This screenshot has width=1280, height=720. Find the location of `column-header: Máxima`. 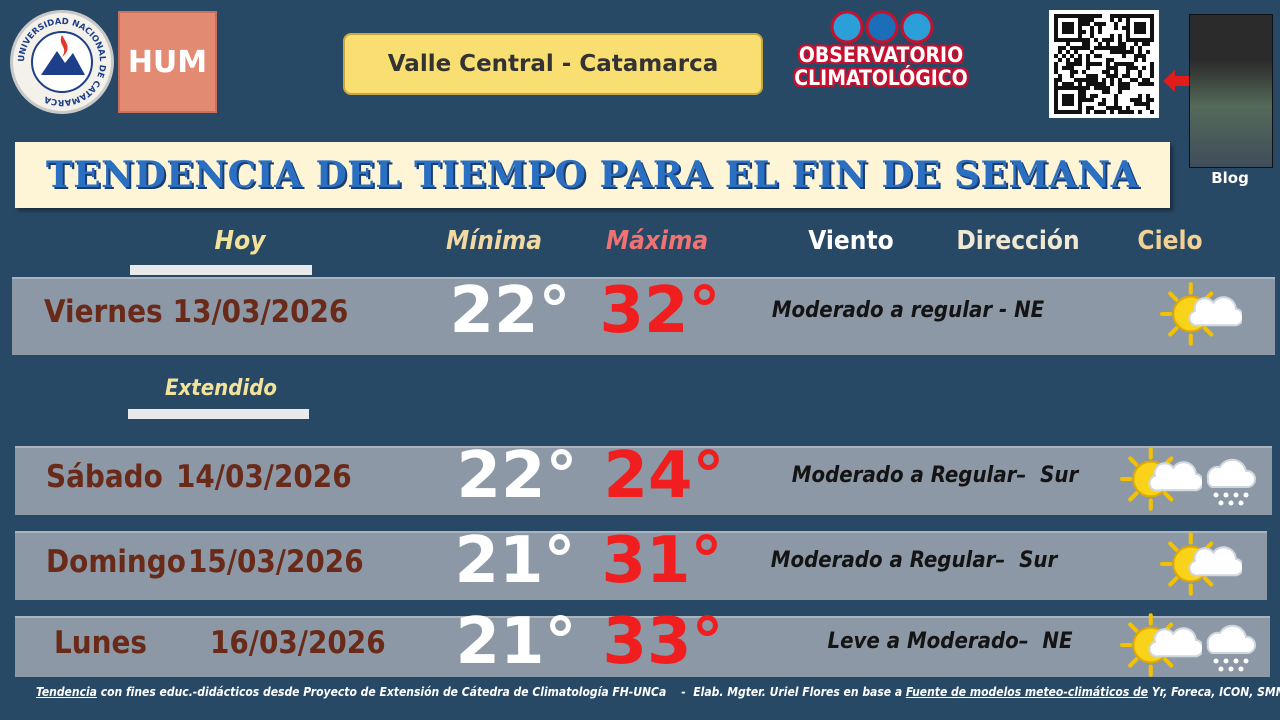

column-header: Máxima is located at coordinates (657, 241).